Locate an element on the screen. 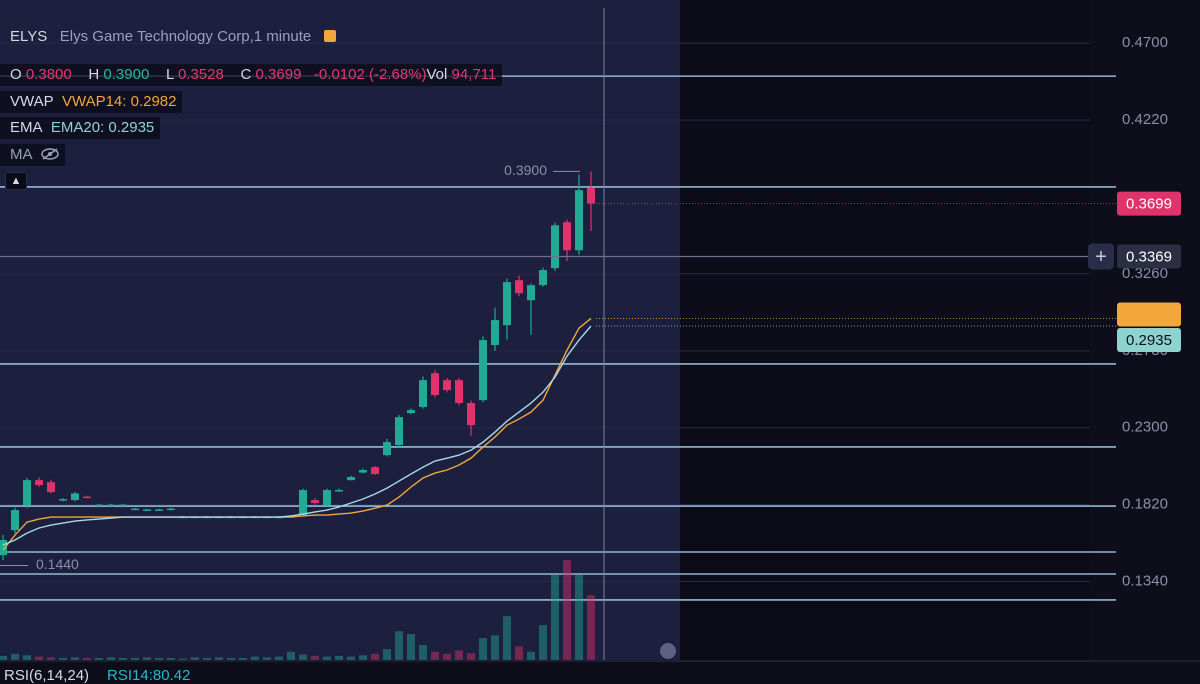 The image size is (1200, 684). y-tick-label: 0.4220 is located at coordinates (1145, 119).